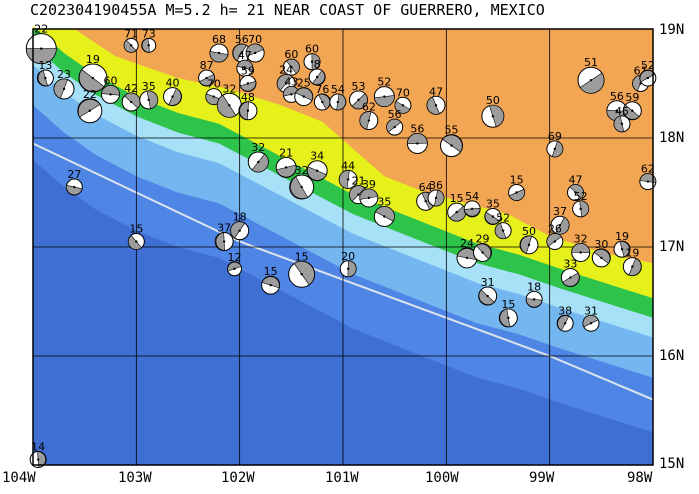 The image size is (699, 494). What do you see at coordinates (632, 97) in the screenshot?
I see `event-depth-label: 59` at bounding box center [632, 97].